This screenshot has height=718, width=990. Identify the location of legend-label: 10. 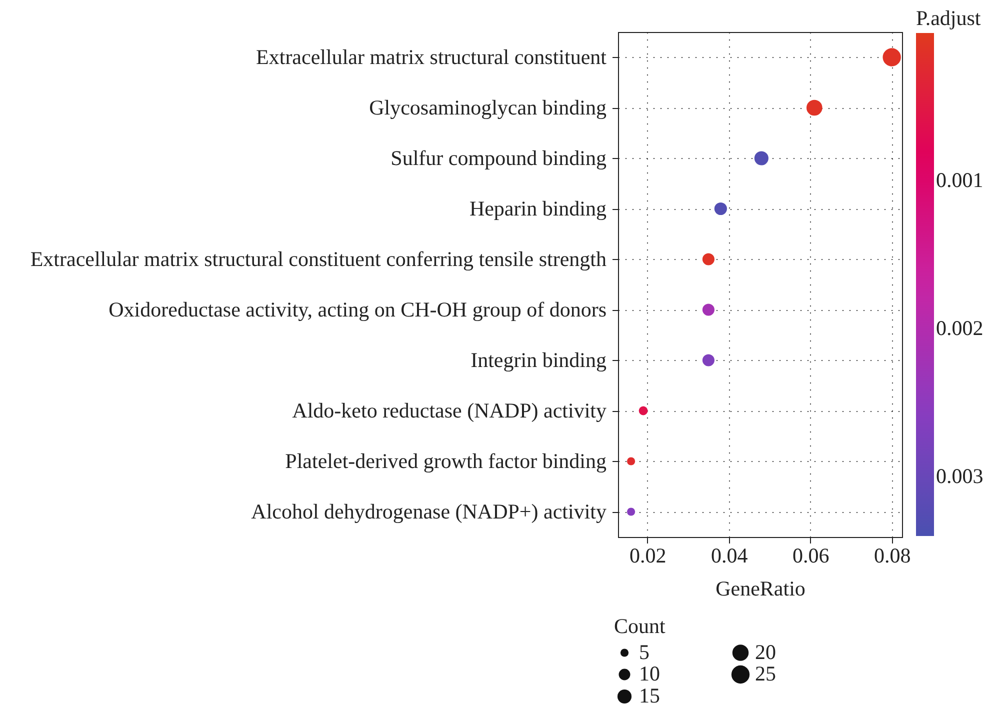
(649, 674).